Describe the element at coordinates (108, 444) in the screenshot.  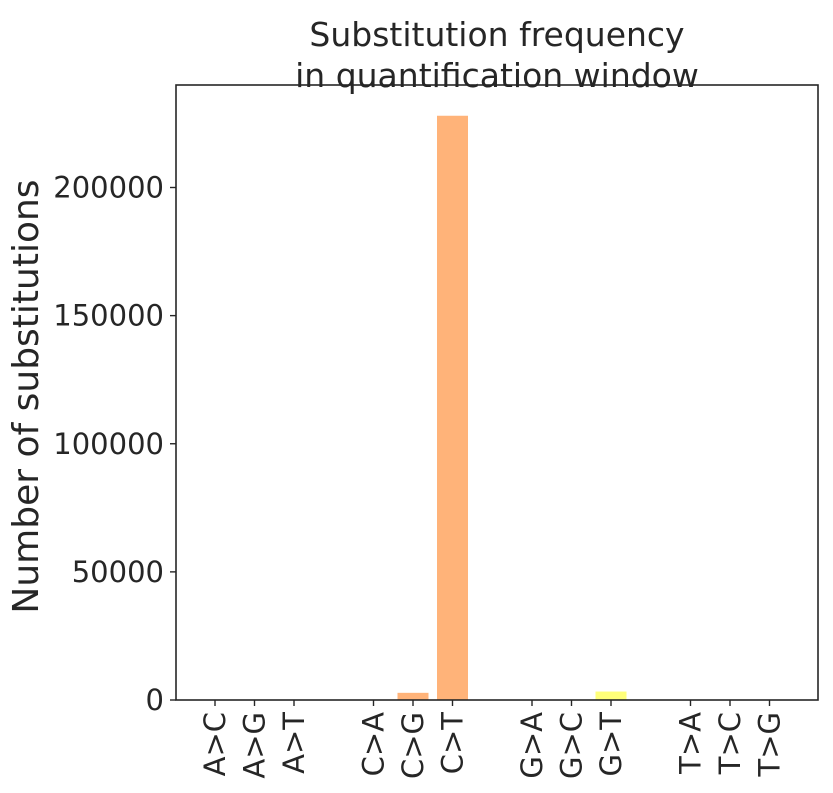
I see `y-tick-label: 100000` at that location.